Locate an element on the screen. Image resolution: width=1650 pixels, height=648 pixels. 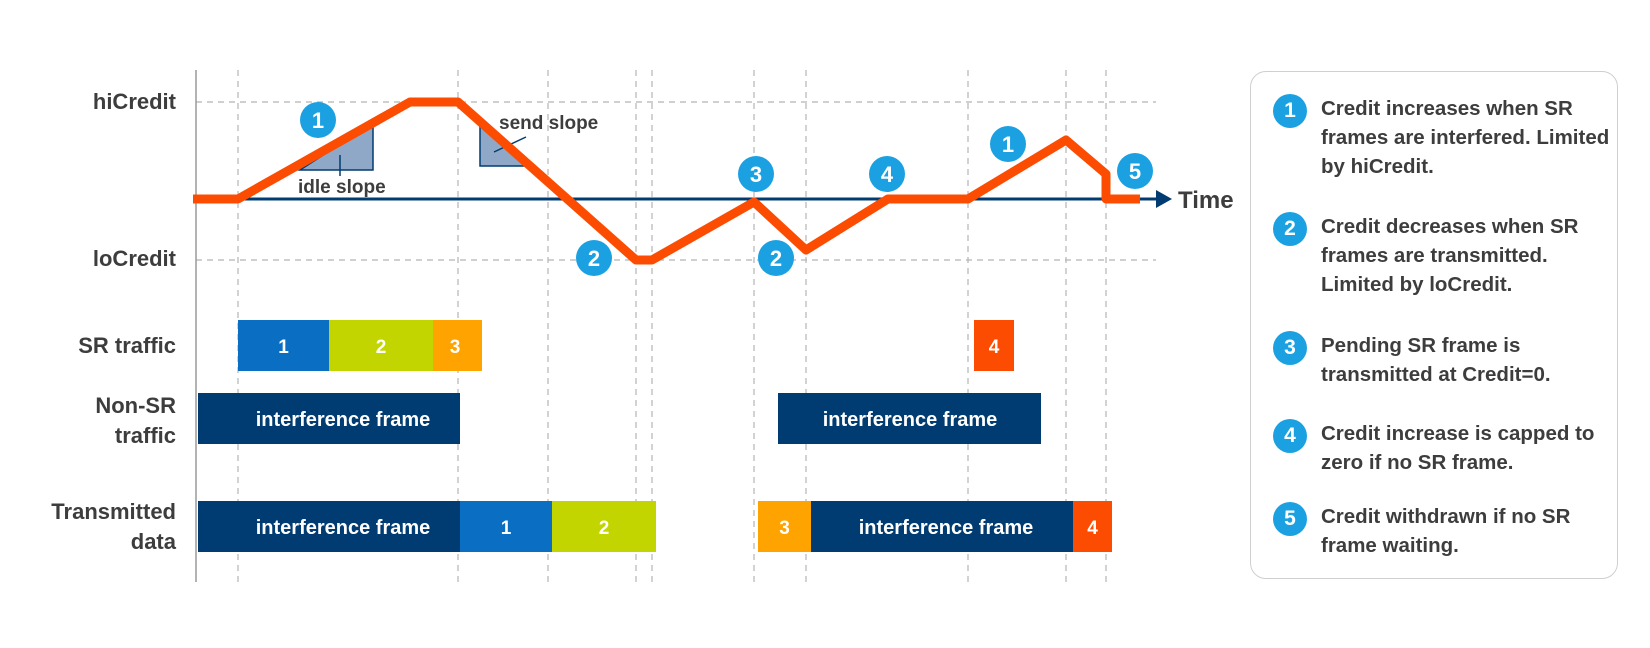
sr-frame: 1 is located at coordinates (283, 345).